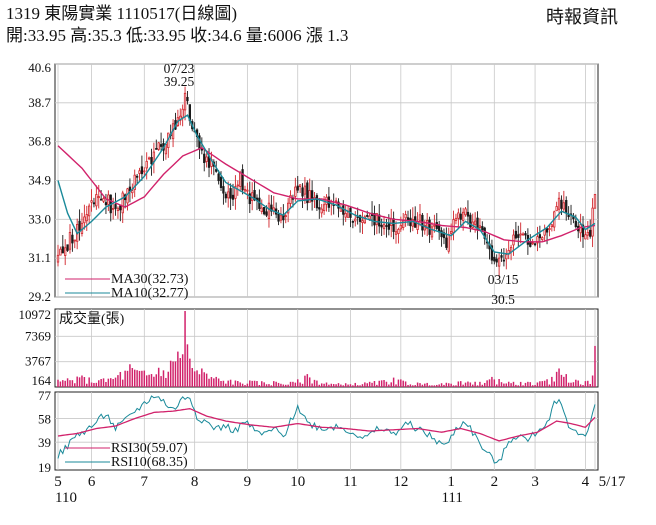 Image resolution: width=656 pixels, height=525 pixels. Describe the element at coordinates (586, 482) in the screenshot. I see `month-tick-label: 4` at that location.